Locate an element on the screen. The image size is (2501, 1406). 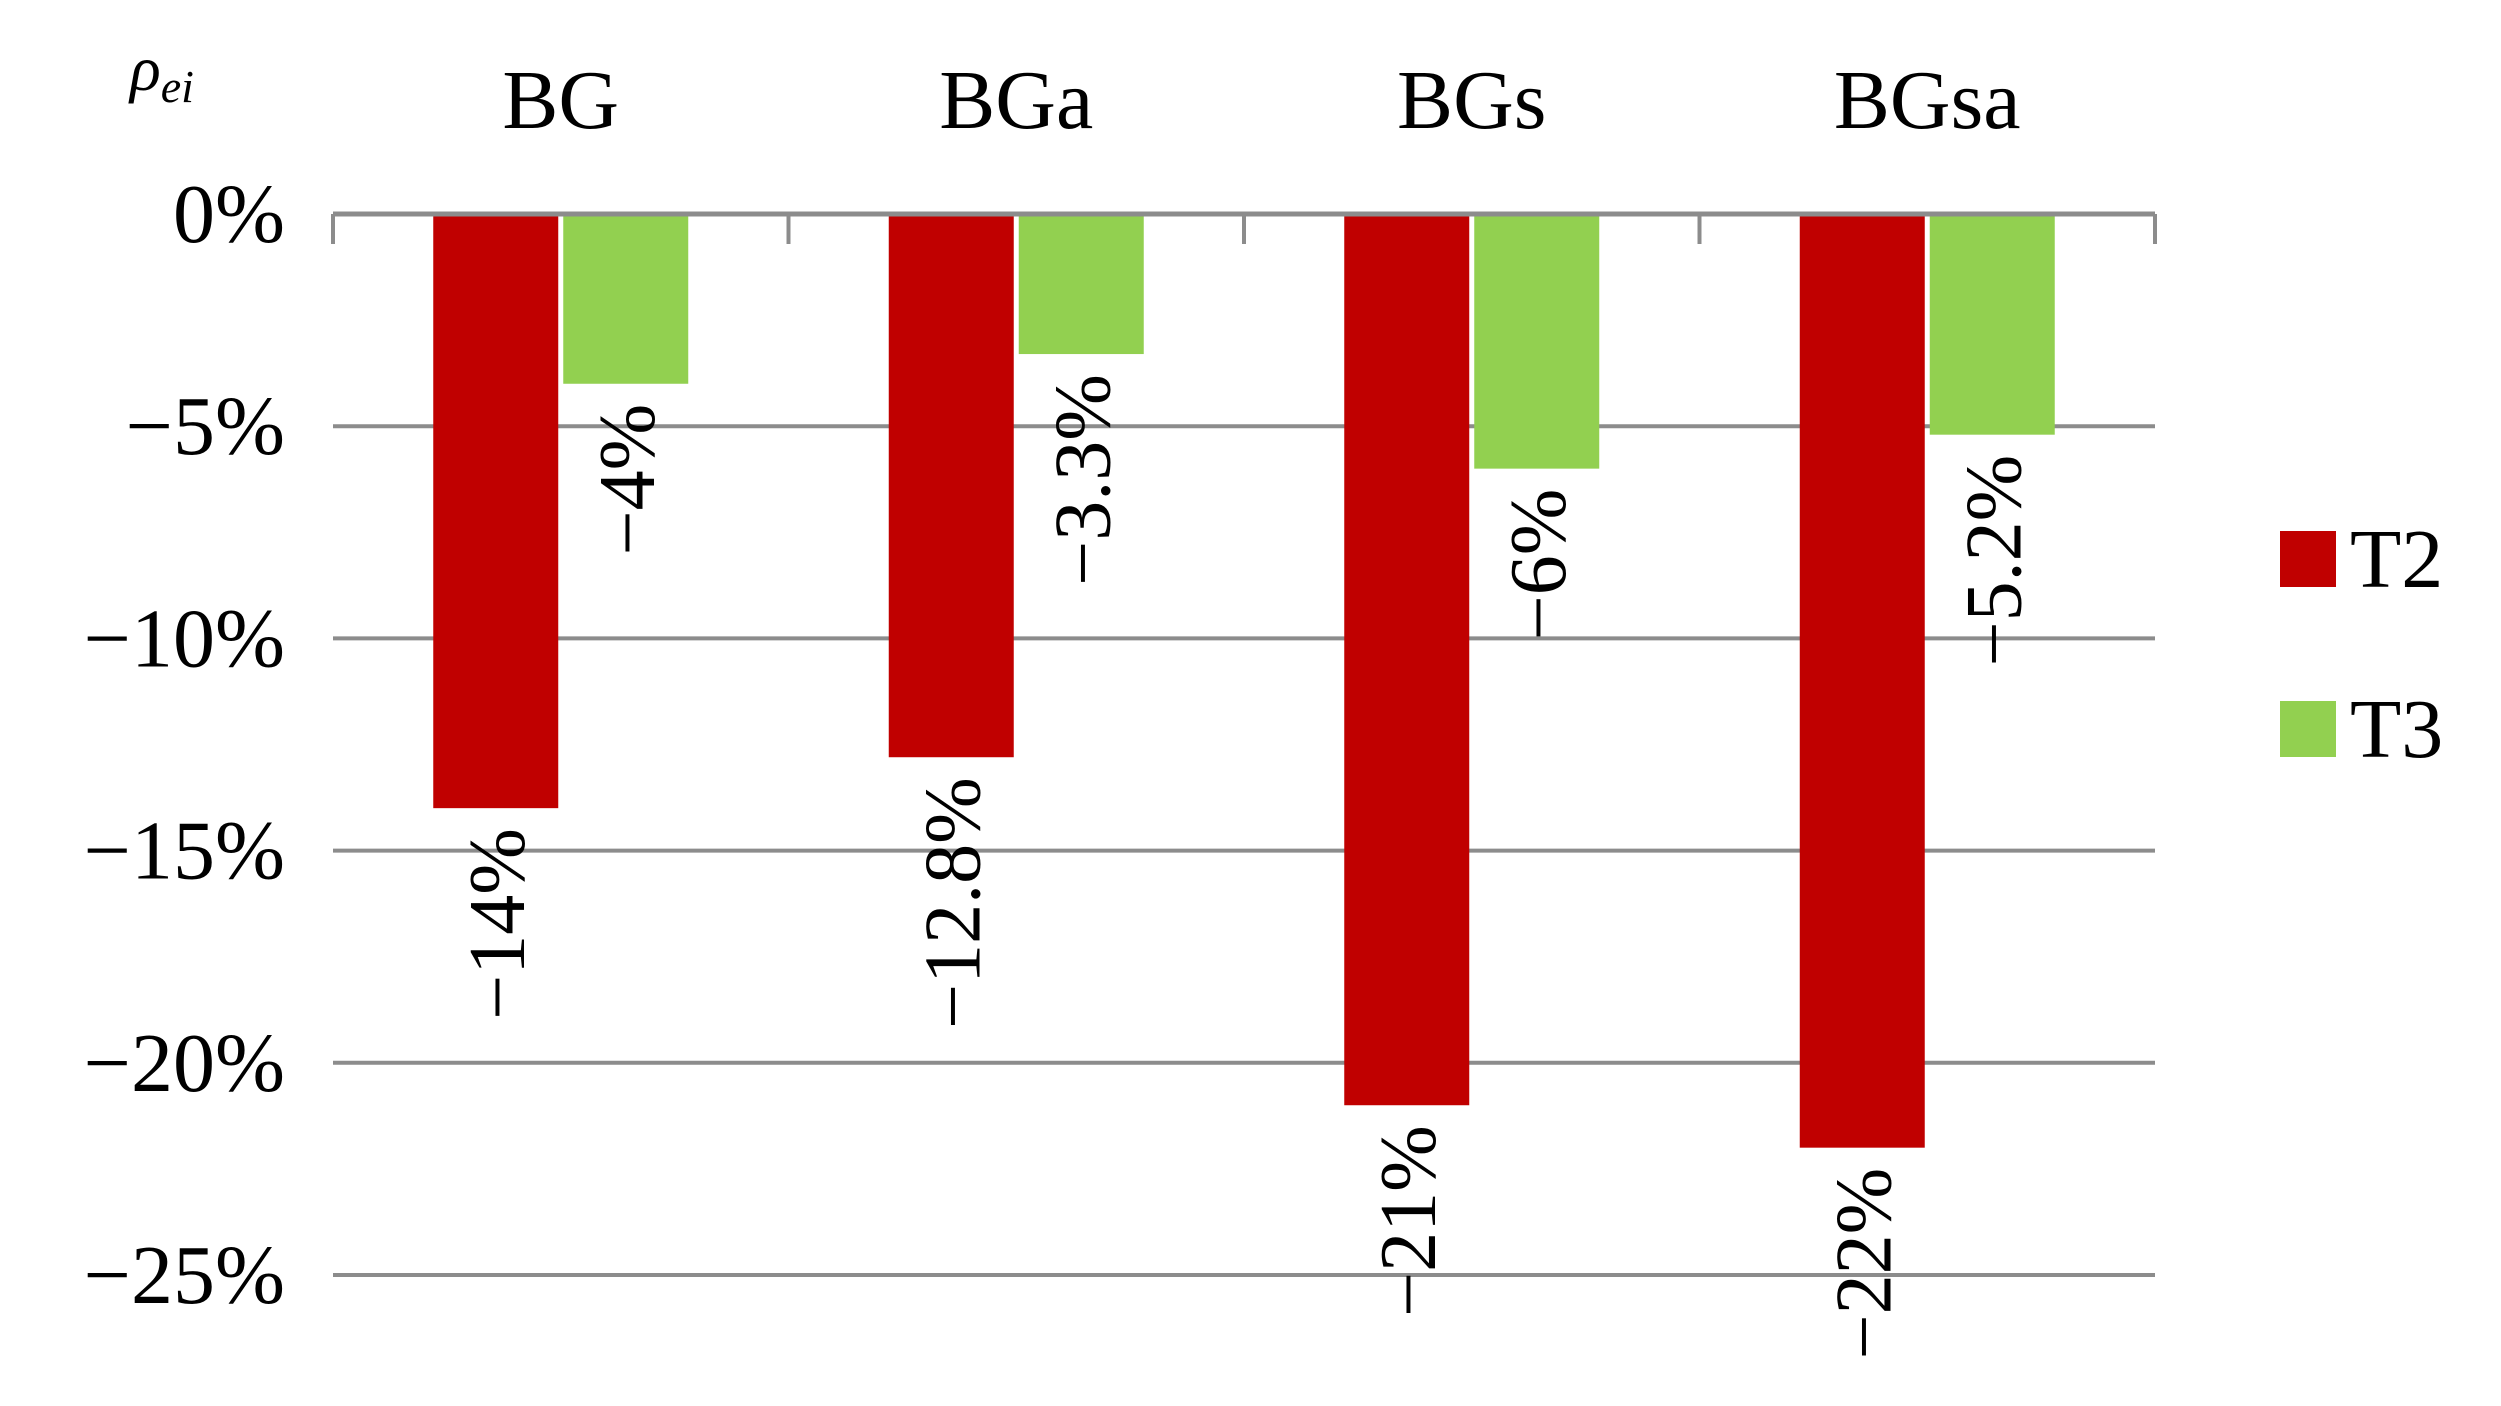
legend: T2 T3 is located at coordinates (2361, 644).